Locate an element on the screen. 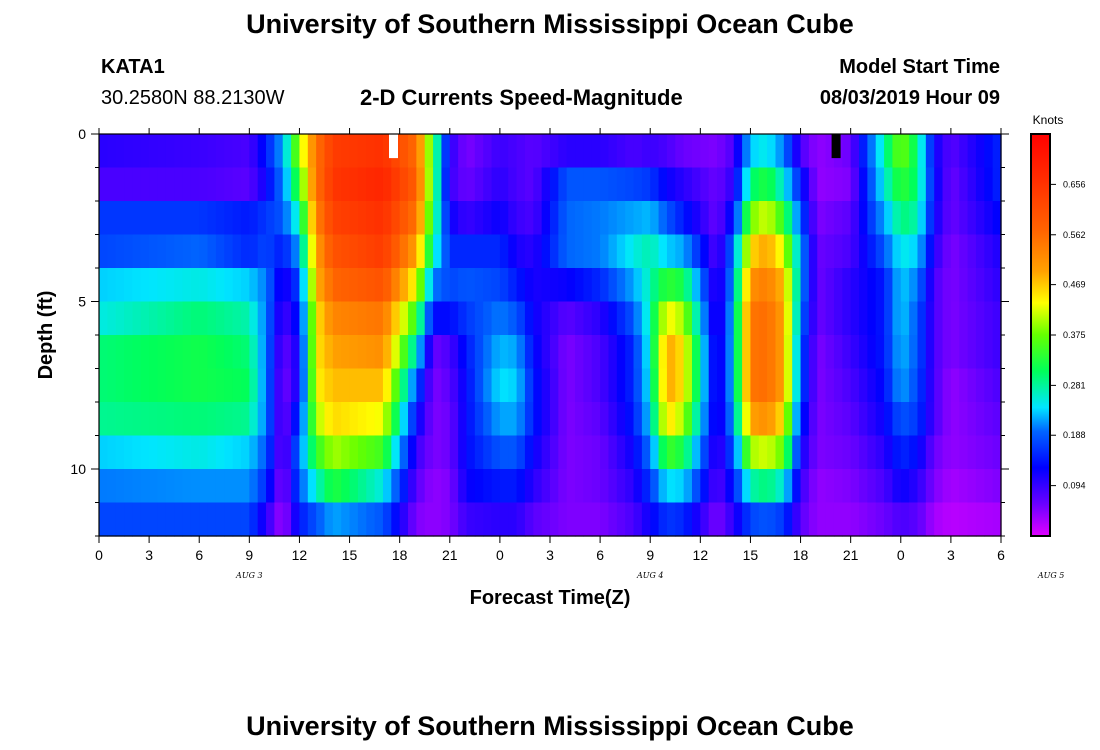  x-tick-label: 3 is located at coordinates (550, 555).